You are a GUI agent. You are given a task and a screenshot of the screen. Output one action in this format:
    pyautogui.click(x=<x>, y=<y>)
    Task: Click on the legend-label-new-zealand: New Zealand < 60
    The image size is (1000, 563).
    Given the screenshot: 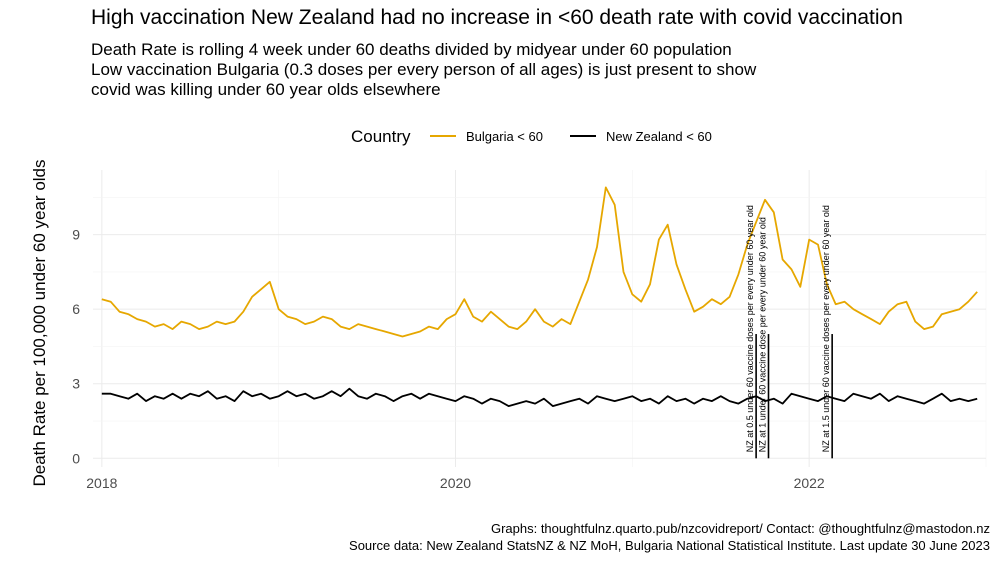 What is the action you would take?
    pyautogui.click(x=659, y=136)
    